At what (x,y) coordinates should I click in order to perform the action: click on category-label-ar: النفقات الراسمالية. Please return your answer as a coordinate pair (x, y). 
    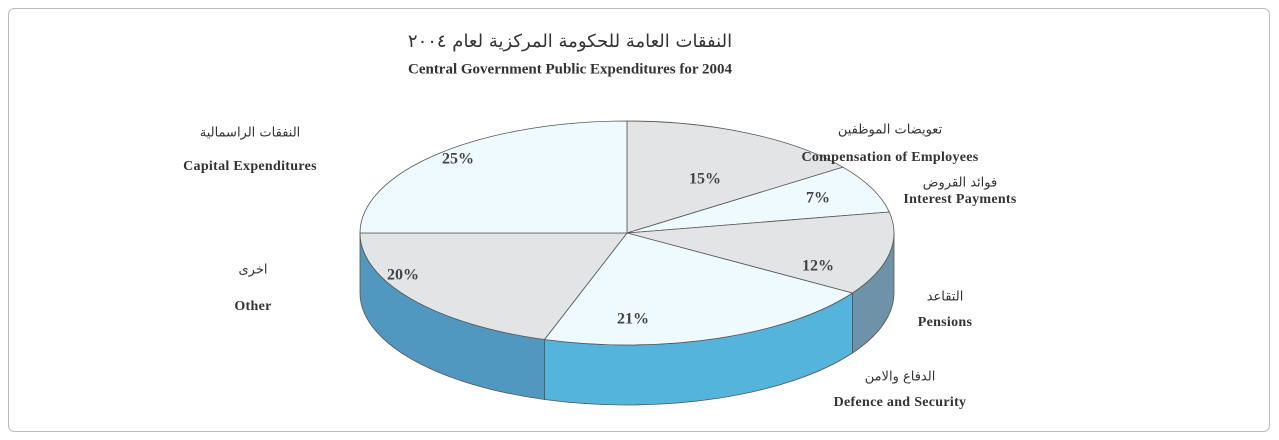
    Looking at the image, I should click on (250, 133).